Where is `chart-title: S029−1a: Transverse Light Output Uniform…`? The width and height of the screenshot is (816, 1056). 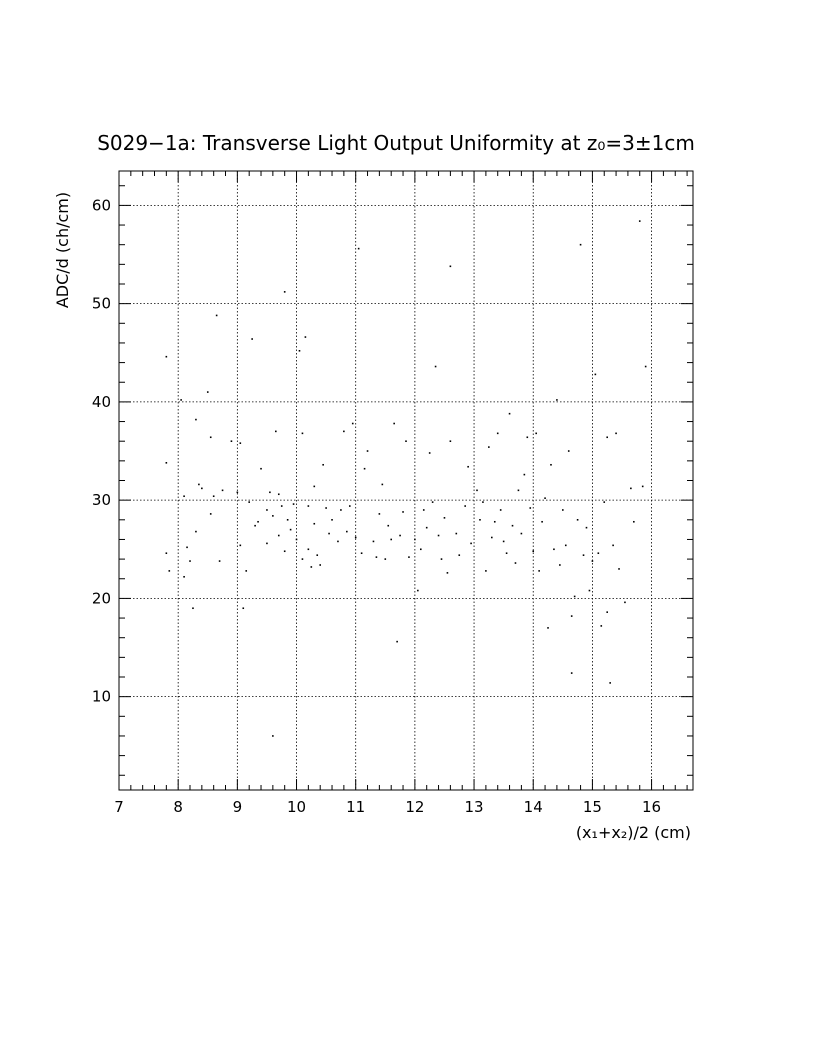 chart-title: S029−1a: Transverse Light Output Uniform… is located at coordinates (396, 143).